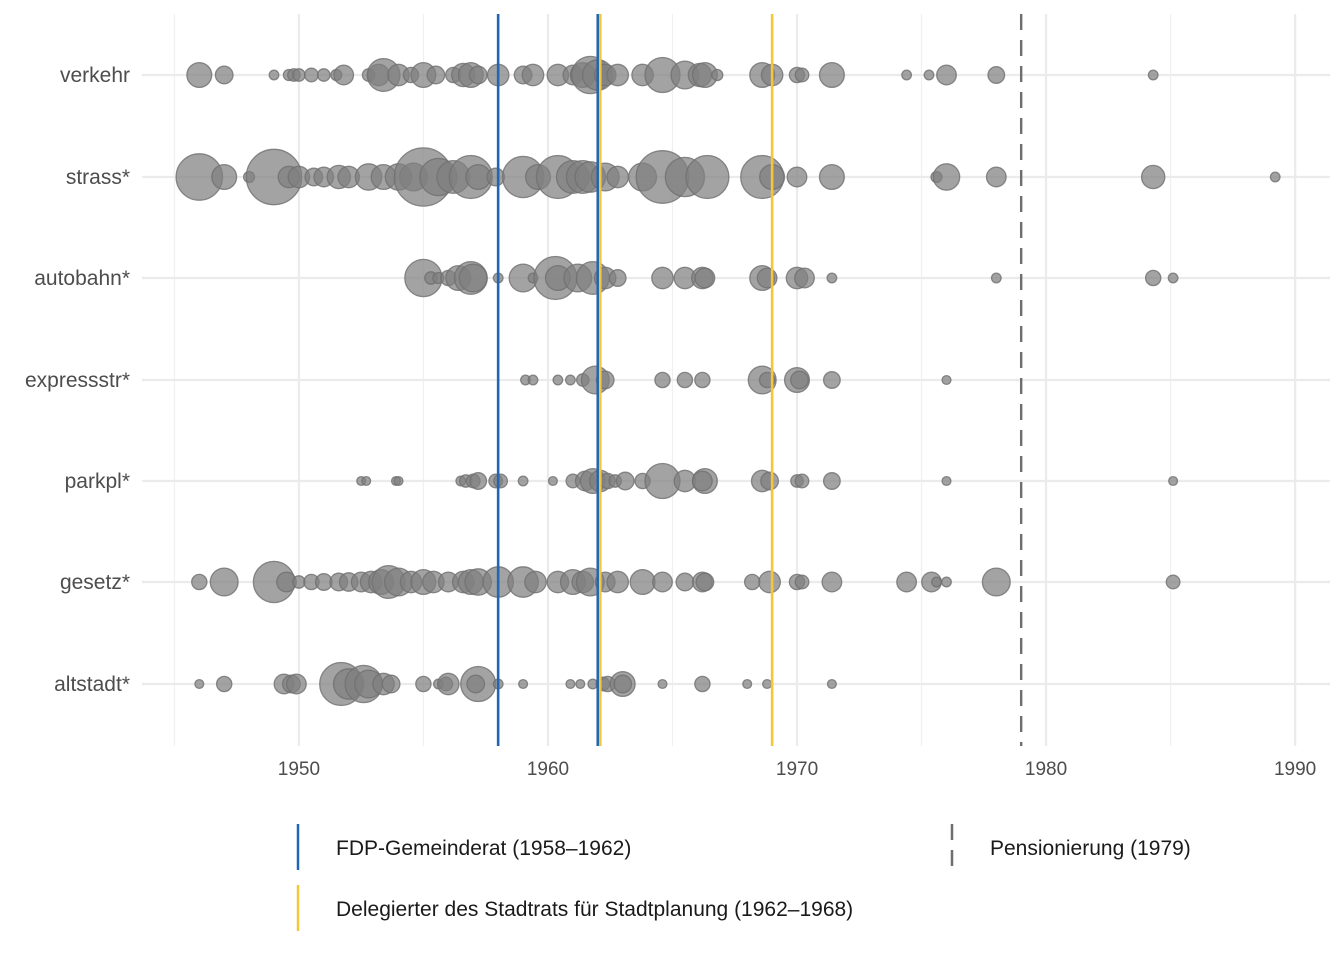  I want to click on x-tick-label: 1970, so click(797, 769).